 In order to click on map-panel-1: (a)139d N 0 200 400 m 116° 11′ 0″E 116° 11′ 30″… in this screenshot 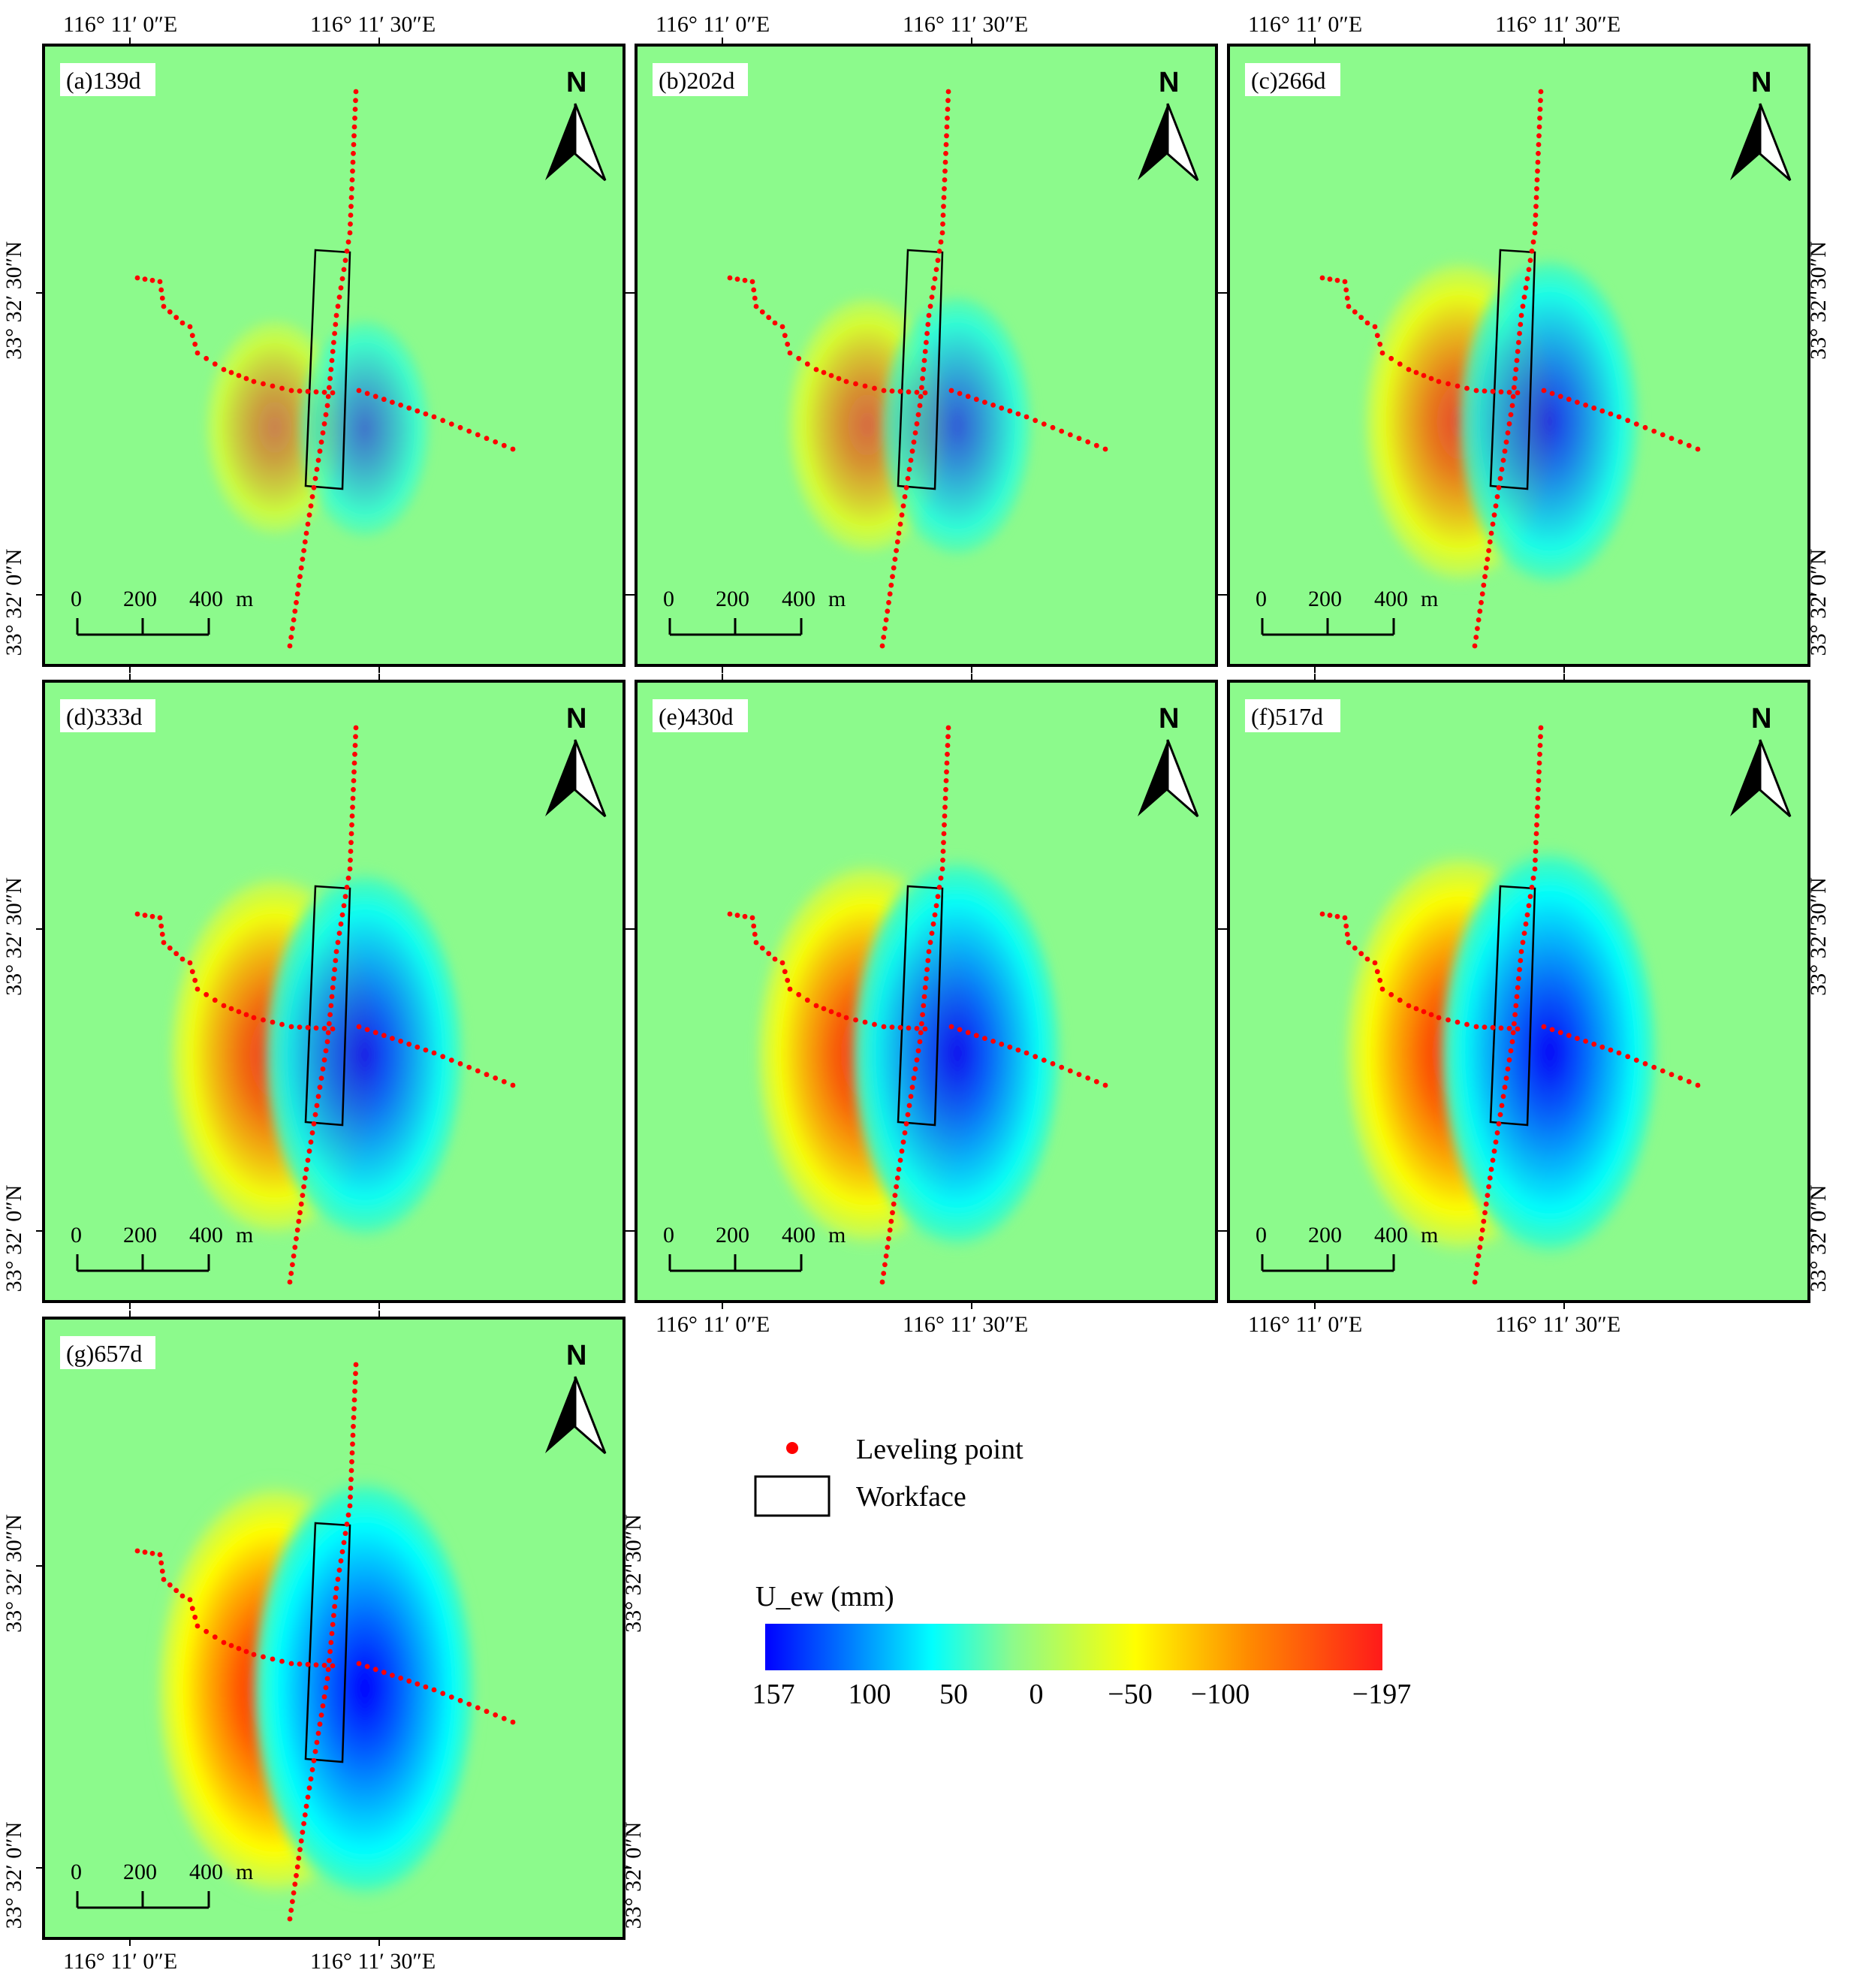, I will do `click(317, 342)`.